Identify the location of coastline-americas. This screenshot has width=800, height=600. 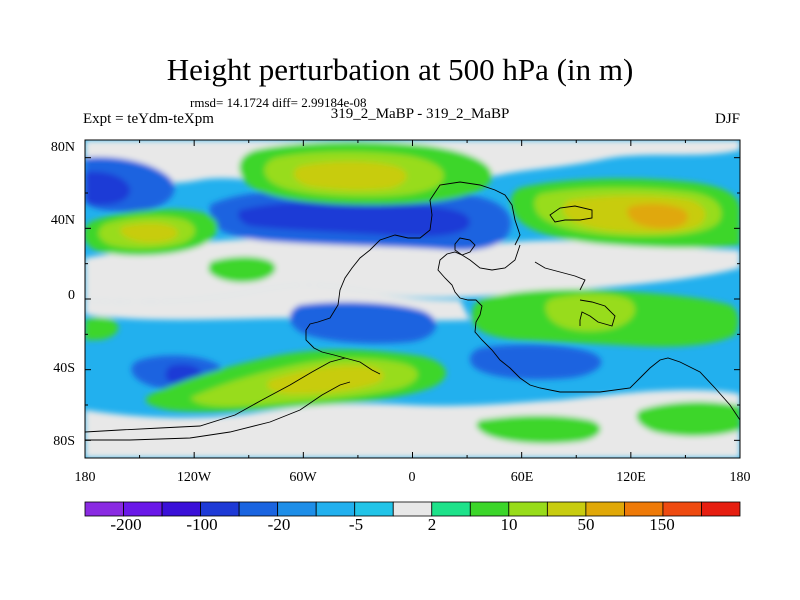
(588, 332).